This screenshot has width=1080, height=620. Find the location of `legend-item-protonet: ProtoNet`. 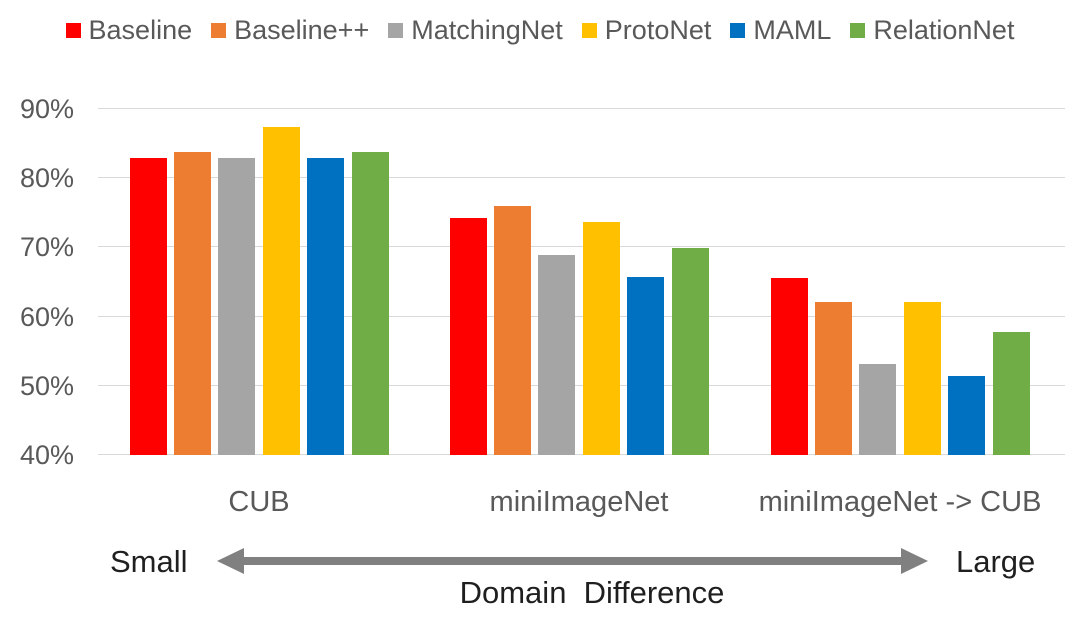

legend-item-protonet: ProtoNet is located at coordinates (646, 30).